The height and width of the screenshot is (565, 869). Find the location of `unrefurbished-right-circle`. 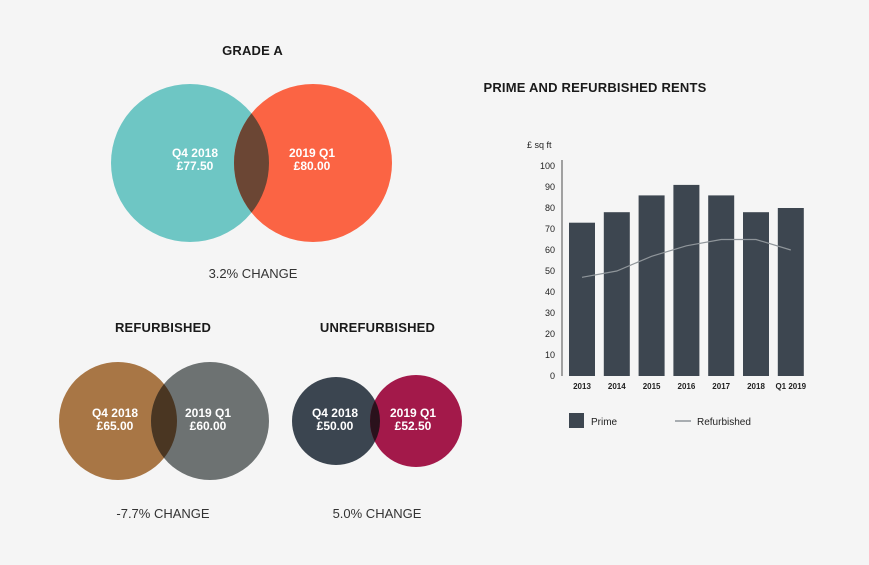

unrefurbished-right-circle is located at coordinates (416, 421).